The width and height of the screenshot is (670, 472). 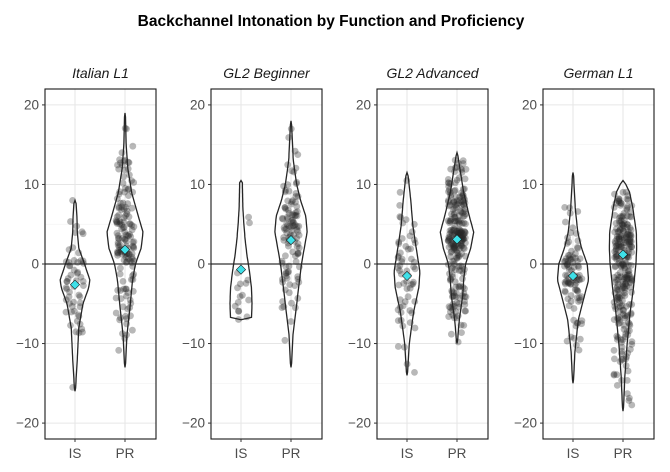 I want to click on y-tick-label: 20, so click(x=31, y=104).